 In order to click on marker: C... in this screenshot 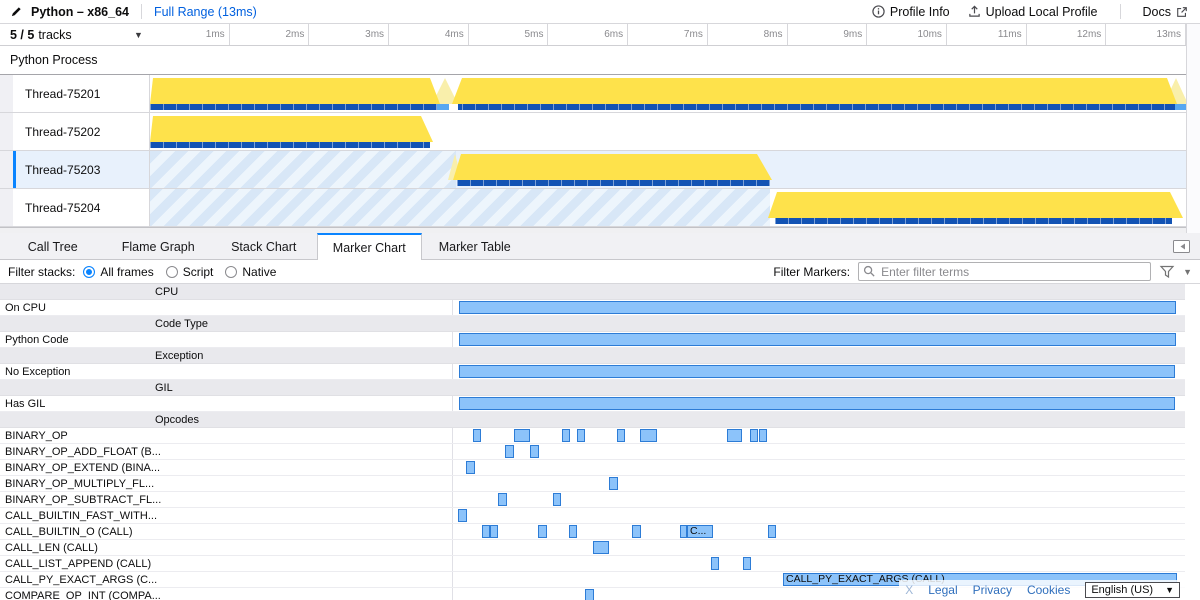, I will do `click(700, 531)`.